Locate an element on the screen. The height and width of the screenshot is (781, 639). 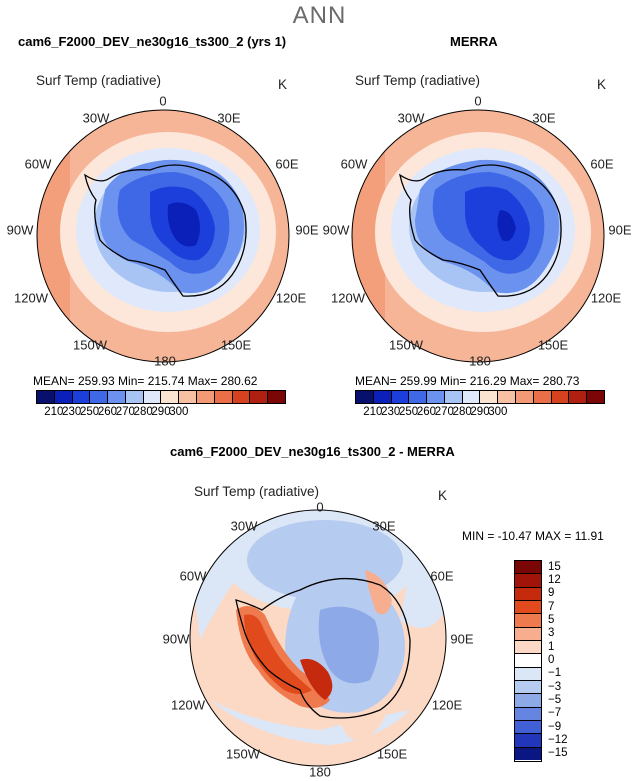
panel2-colorbar-labels: 210 230 250 260 270 280 290 300 is located at coordinates (479, 413).